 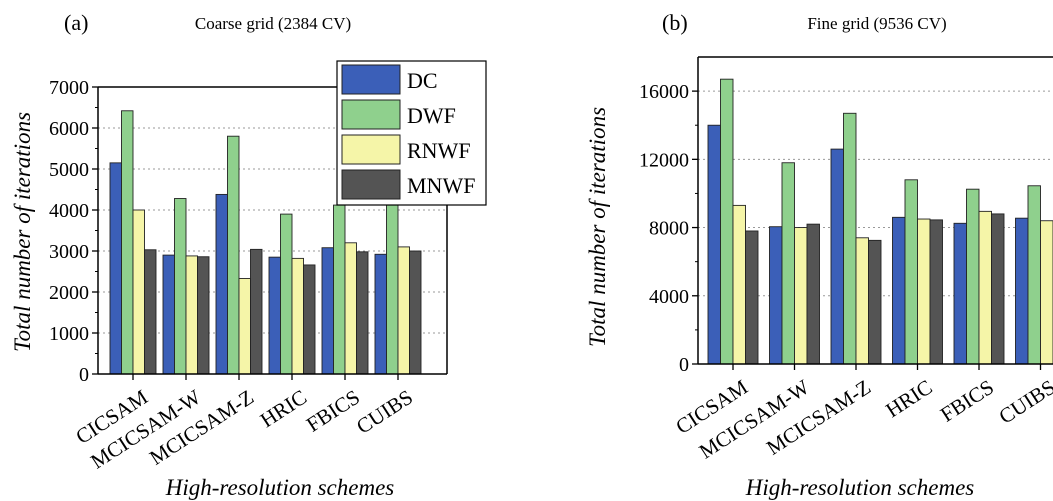 What do you see at coordinates (860, 487) in the screenshot?
I see `panel-b-x-axis-label: High-resolution schemes` at bounding box center [860, 487].